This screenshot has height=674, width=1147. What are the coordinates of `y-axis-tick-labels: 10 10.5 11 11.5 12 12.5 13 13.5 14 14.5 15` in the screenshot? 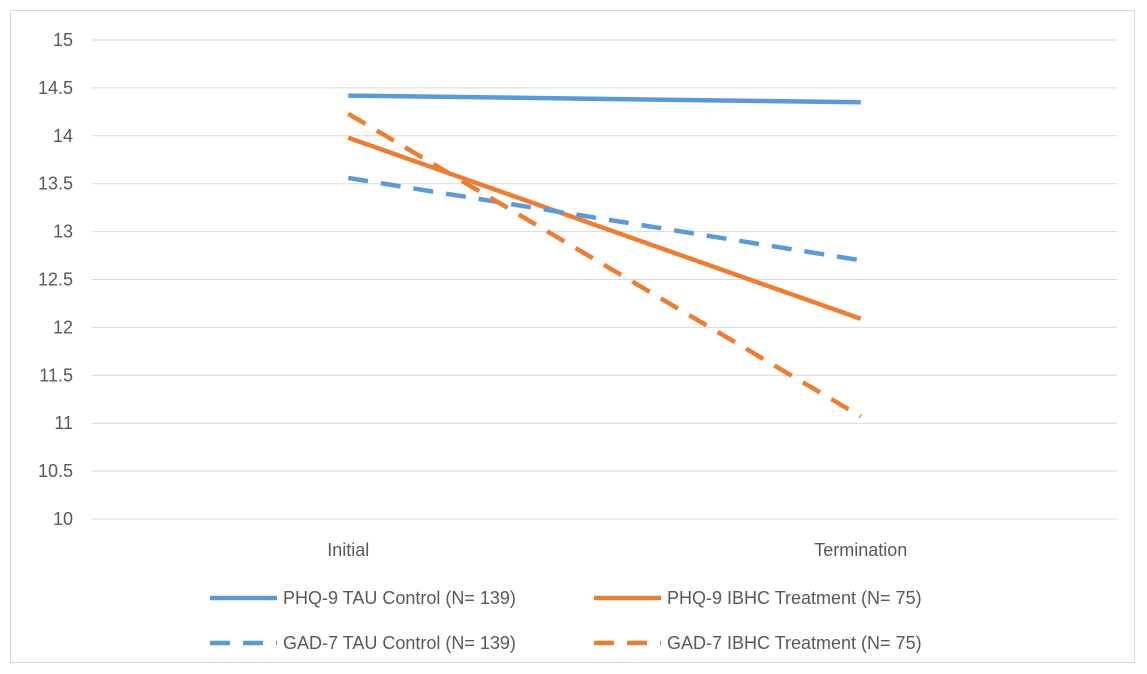 It's located at (55, 279).